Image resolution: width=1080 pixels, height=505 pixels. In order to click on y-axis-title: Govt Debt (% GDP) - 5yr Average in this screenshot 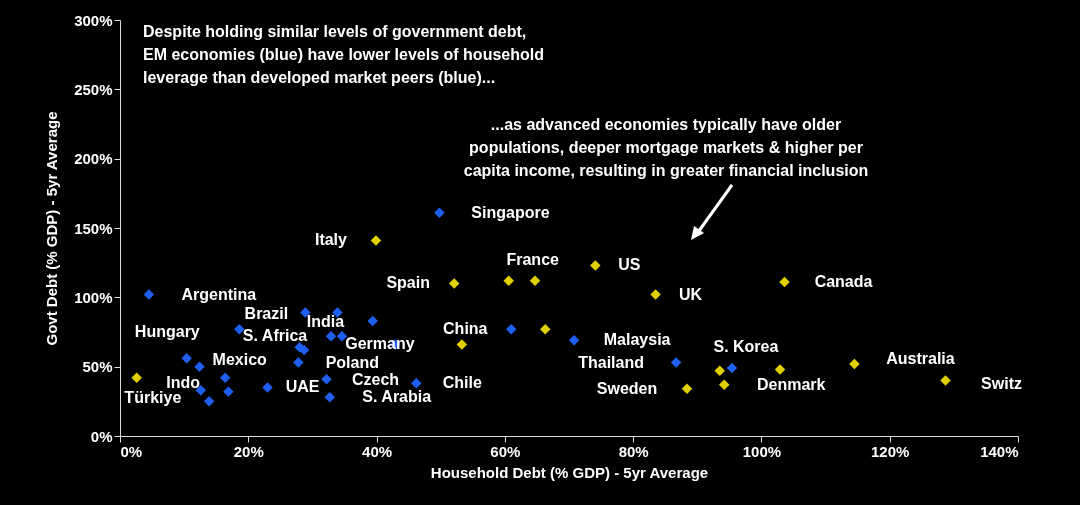, I will do `click(52, 228)`.